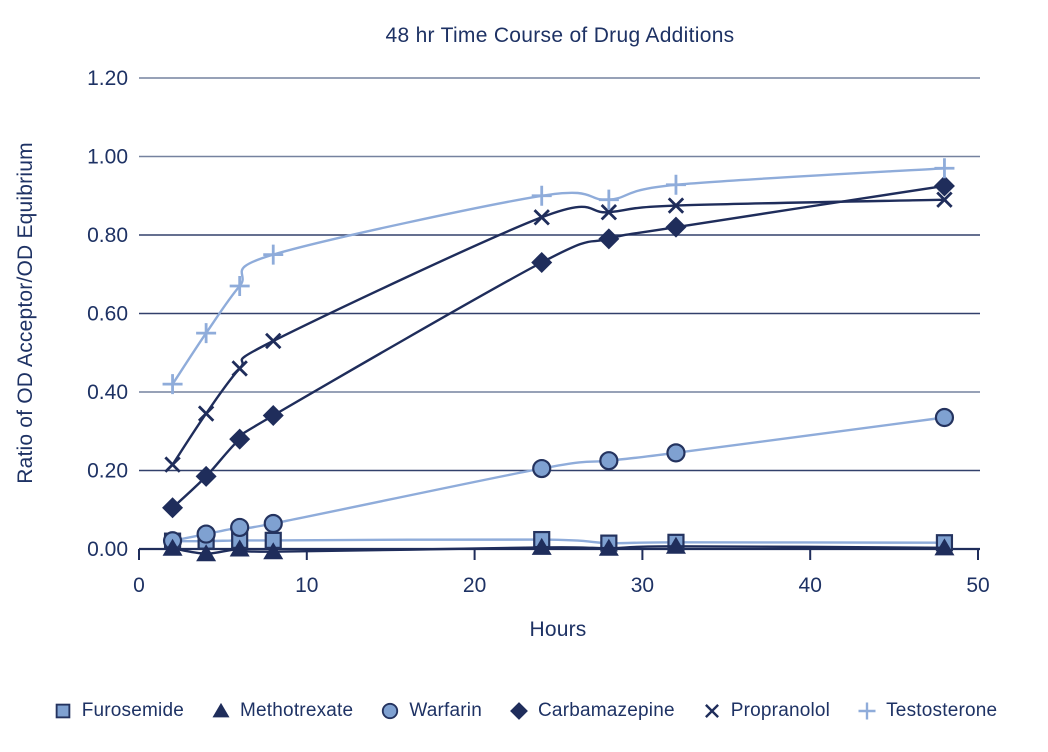  I want to click on testosterone-legend-plus-marker, so click(867, 711).